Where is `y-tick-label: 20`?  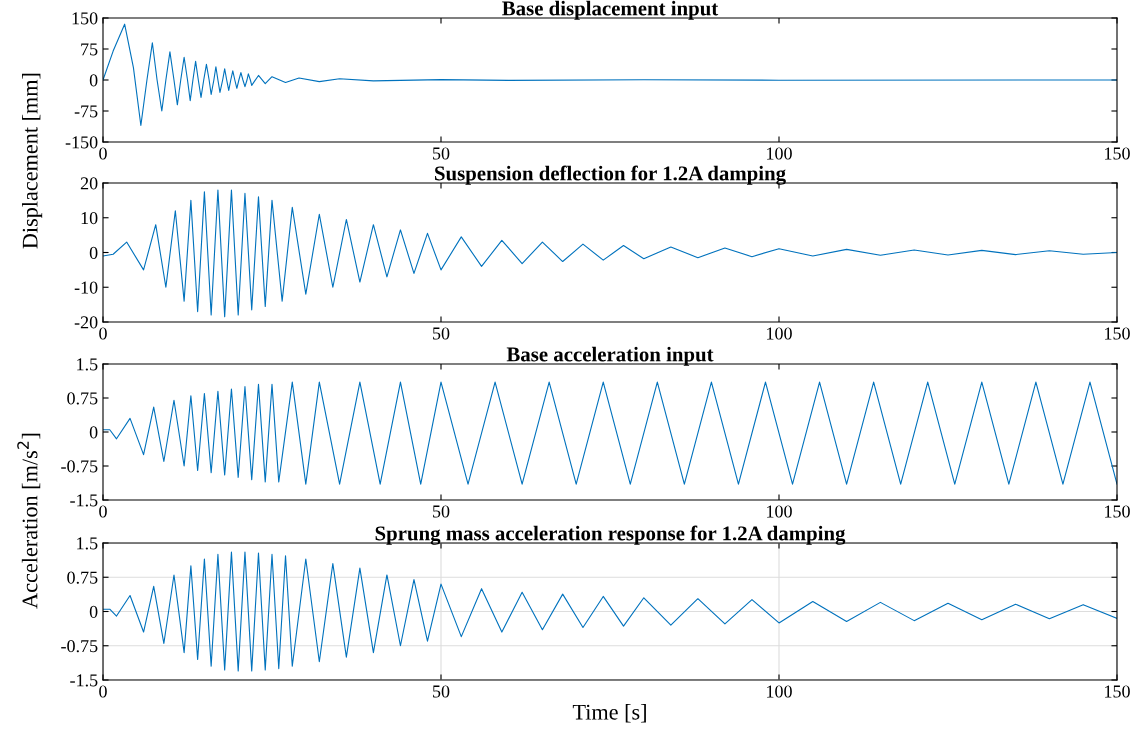
y-tick-label: 20 is located at coordinates (89, 183).